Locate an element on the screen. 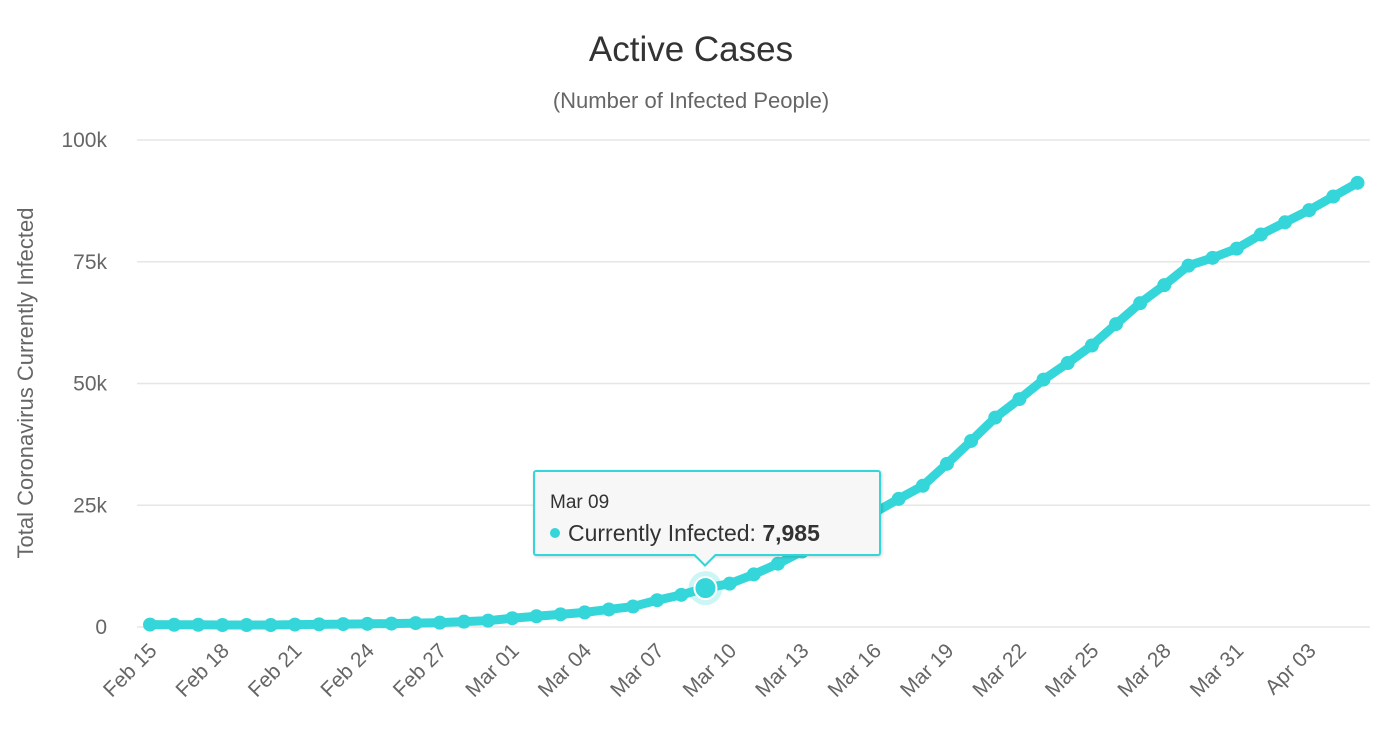 The width and height of the screenshot is (1382, 736). x-tick-label: Mar 28 is located at coordinates (1144, 670).